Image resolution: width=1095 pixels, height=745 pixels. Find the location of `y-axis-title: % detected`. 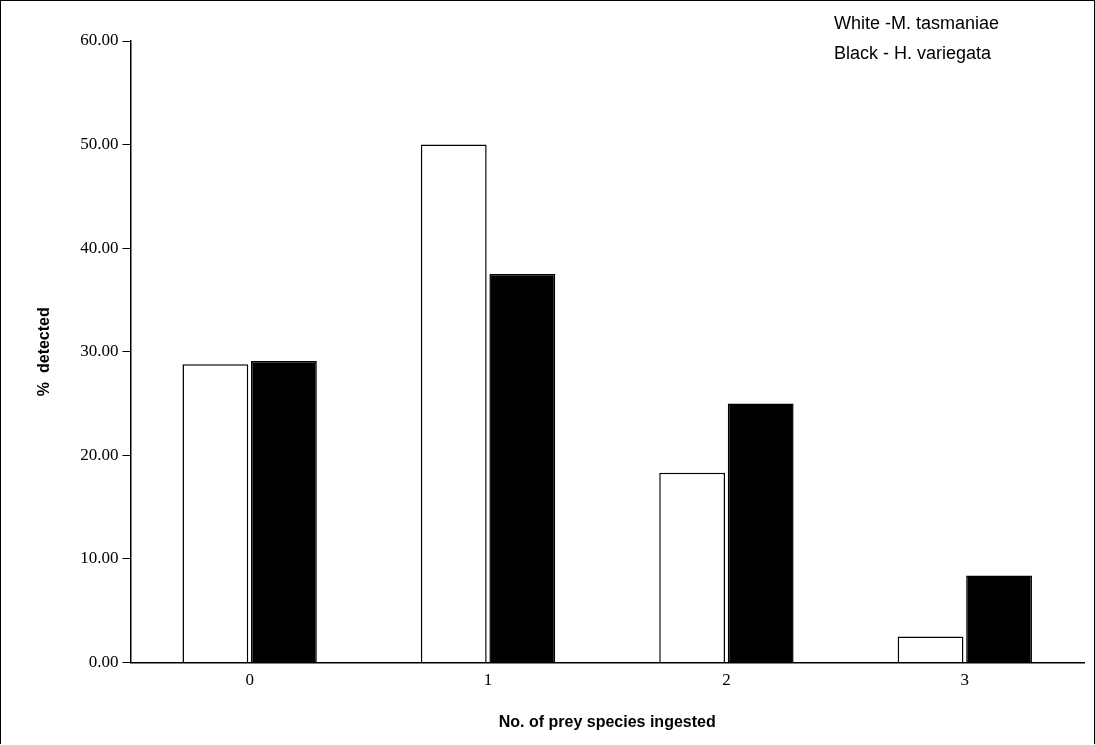

y-axis-title: % detected is located at coordinates (44, 352).